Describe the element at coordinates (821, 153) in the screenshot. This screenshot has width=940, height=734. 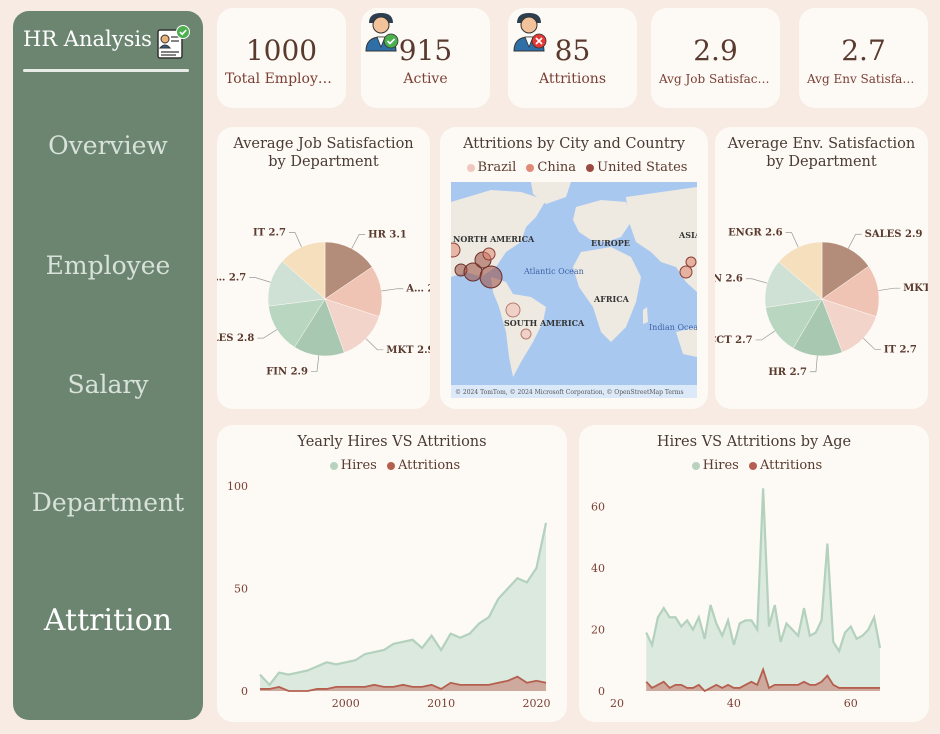
I see `chart-title: Average Env. Satisfaction by Department` at that location.